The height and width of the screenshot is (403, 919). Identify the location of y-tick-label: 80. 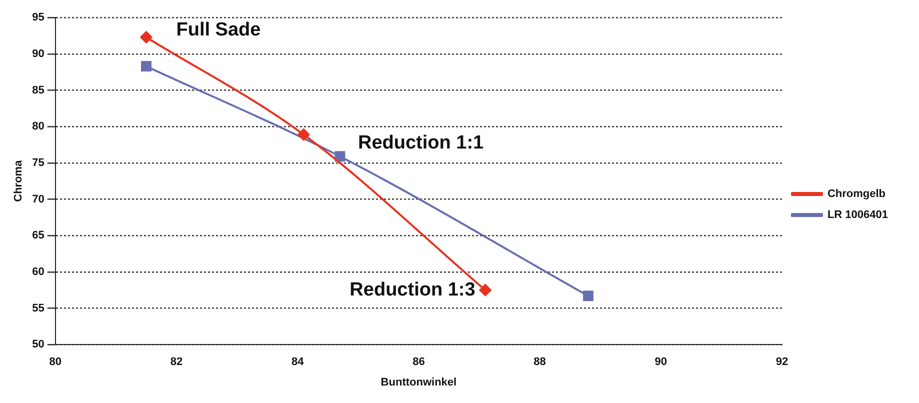
(38, 126).